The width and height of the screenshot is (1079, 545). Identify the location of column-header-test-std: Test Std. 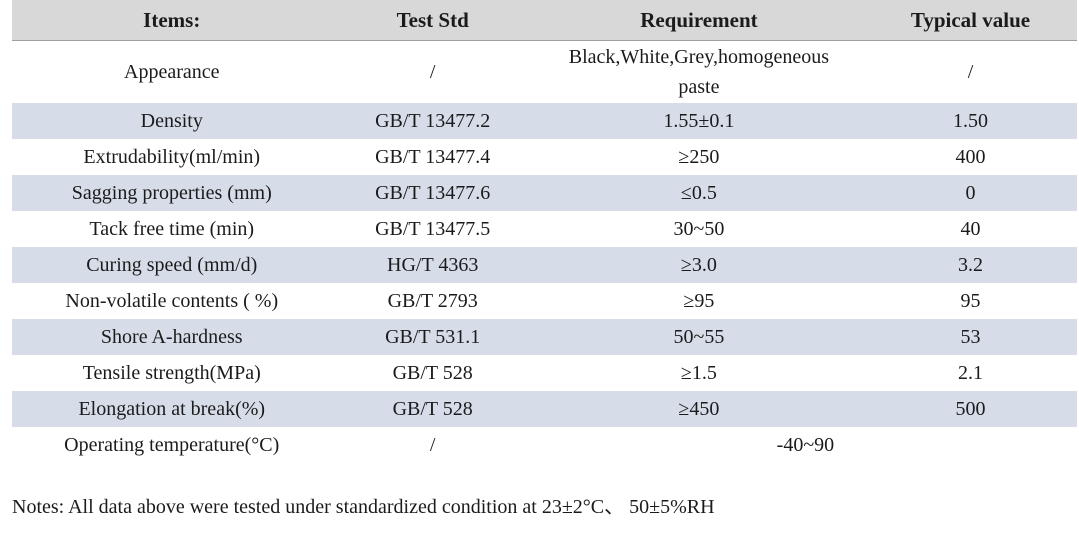
(432, 20).